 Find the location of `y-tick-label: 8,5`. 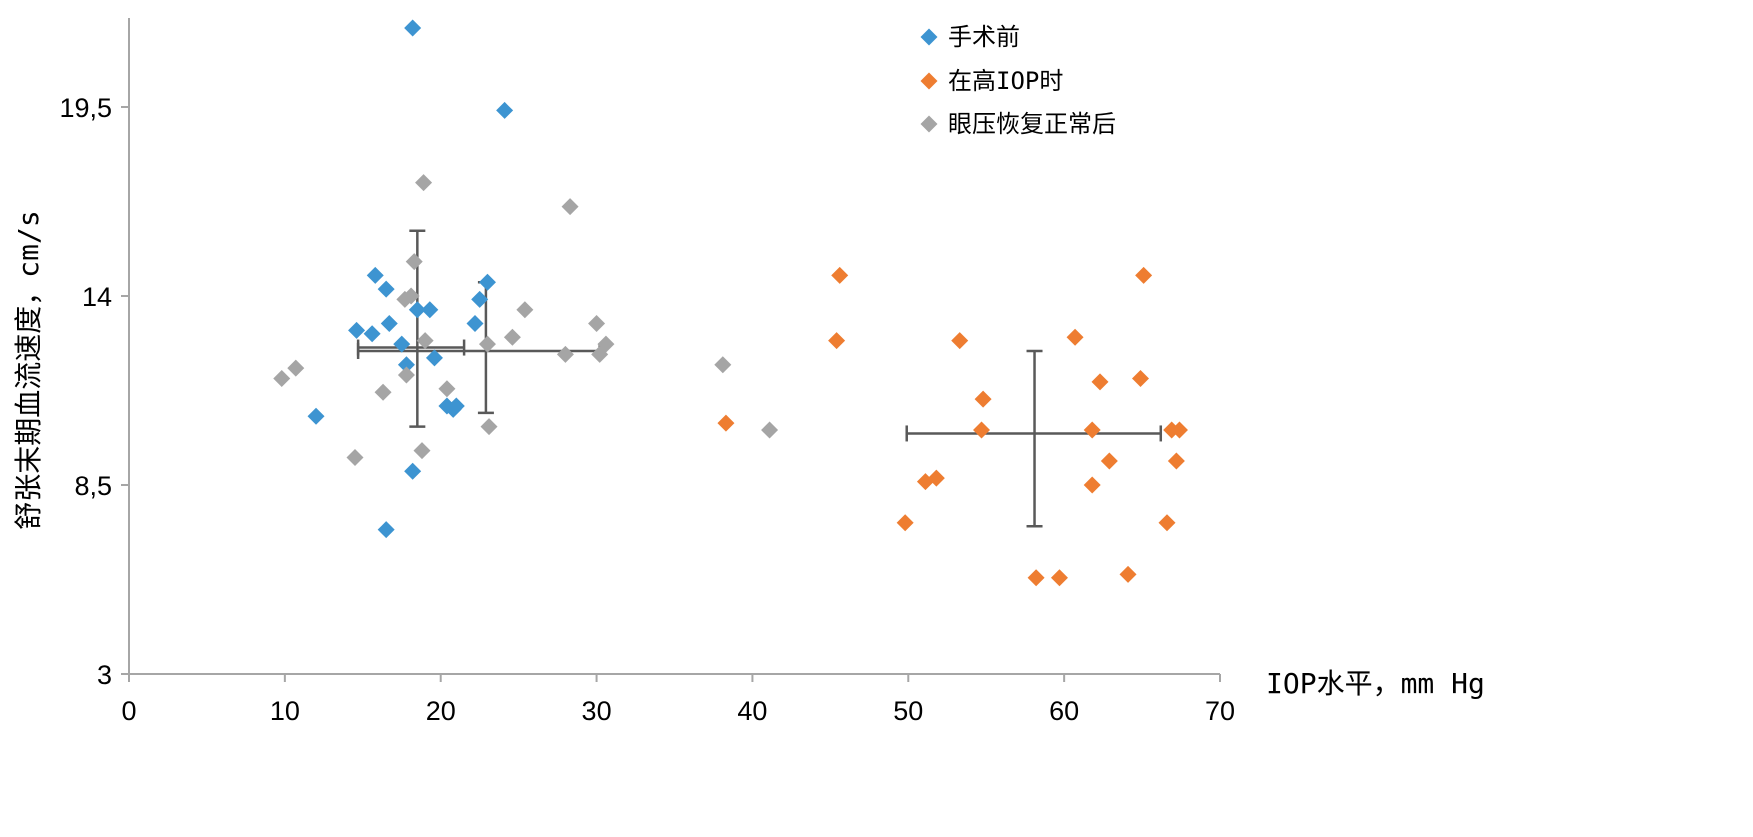

y-tick-label: 8,5 is located at coordinates (93, 486).